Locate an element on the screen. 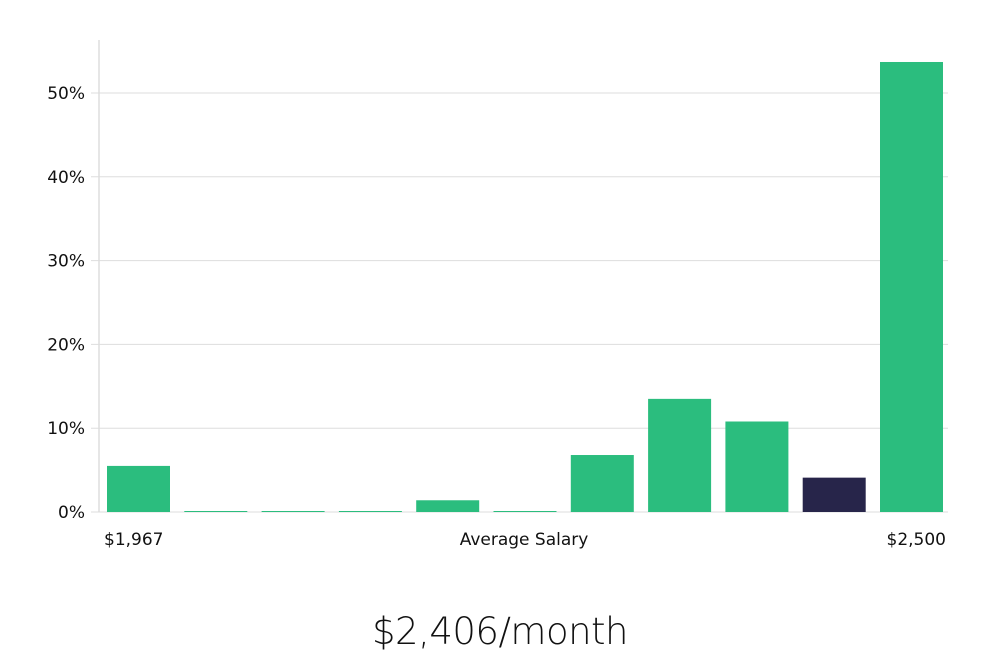 This screenshot has height=664, width=1000. y-tick-label: 40% is located at coordinates (66, 178).